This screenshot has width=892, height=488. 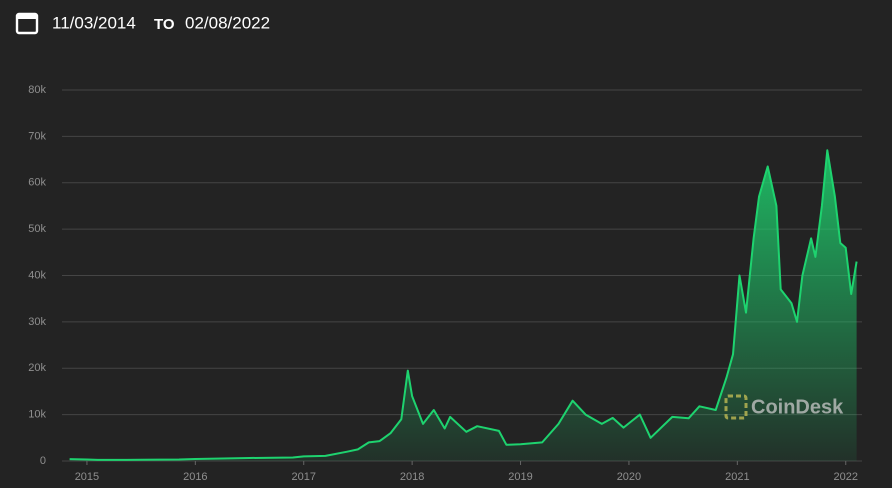 What do you see at coordinates (37, 275) in the screenshot?
I see `y-tick-label: 40k` at bounding box center [37, 275].